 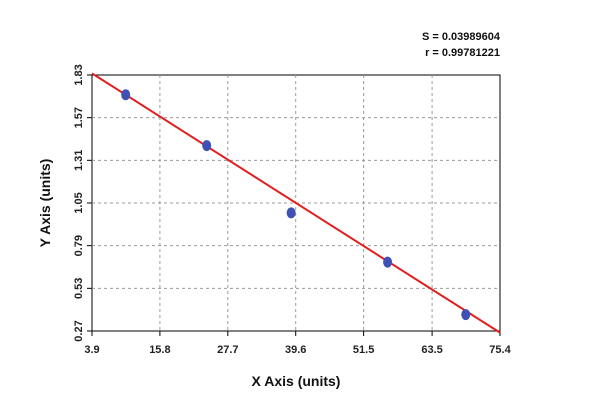 What do you see at coordinates (159, 350) in the screenshot?
I see `x-tick-label: 15.8` at bounding box center [159, 350].